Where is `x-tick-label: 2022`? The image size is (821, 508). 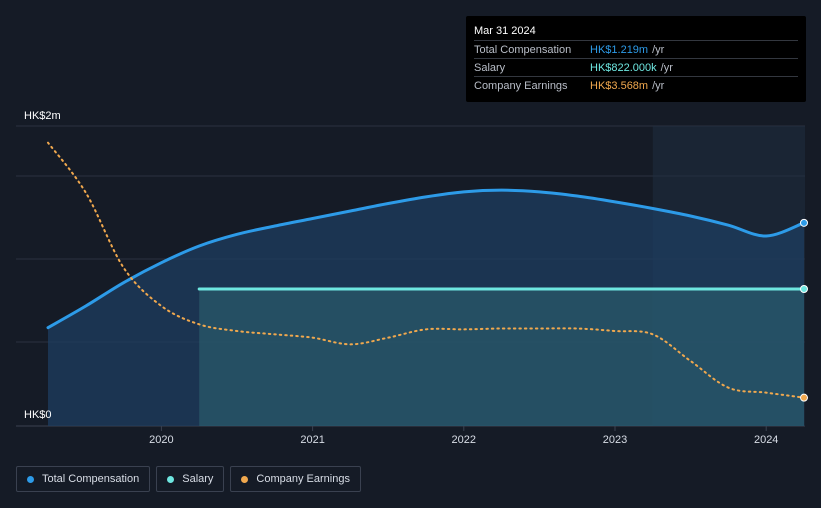
x-tick-label: 2022 is located at coordinates (464, 440).